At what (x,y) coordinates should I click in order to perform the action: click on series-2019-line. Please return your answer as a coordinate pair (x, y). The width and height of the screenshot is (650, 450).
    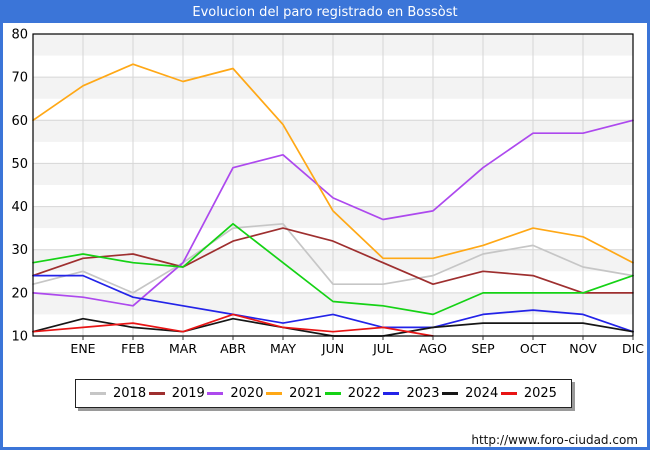
    Looking at the image, I should click on (333, 260).